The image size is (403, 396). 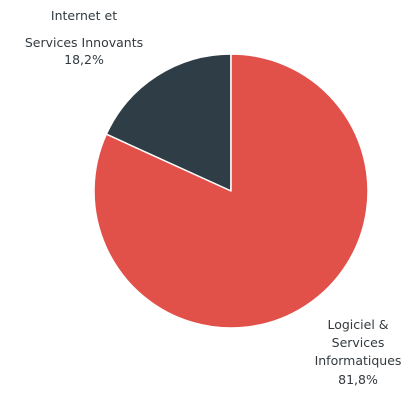 What do you see at coordinates (358, 379) in the screenshot?
I see `slice-value-logiciel: 81,8%` at bounding box center [358, 379].